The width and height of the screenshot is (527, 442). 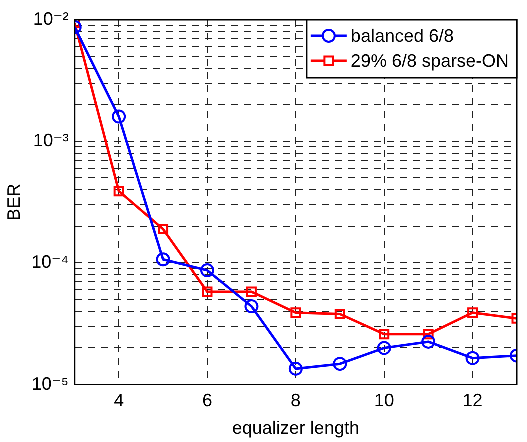 What do you see at coordinates (50, 384) in the screenshot?
I see `y-tick-label: 10⁻⁵` at bounding box center [50, 384].